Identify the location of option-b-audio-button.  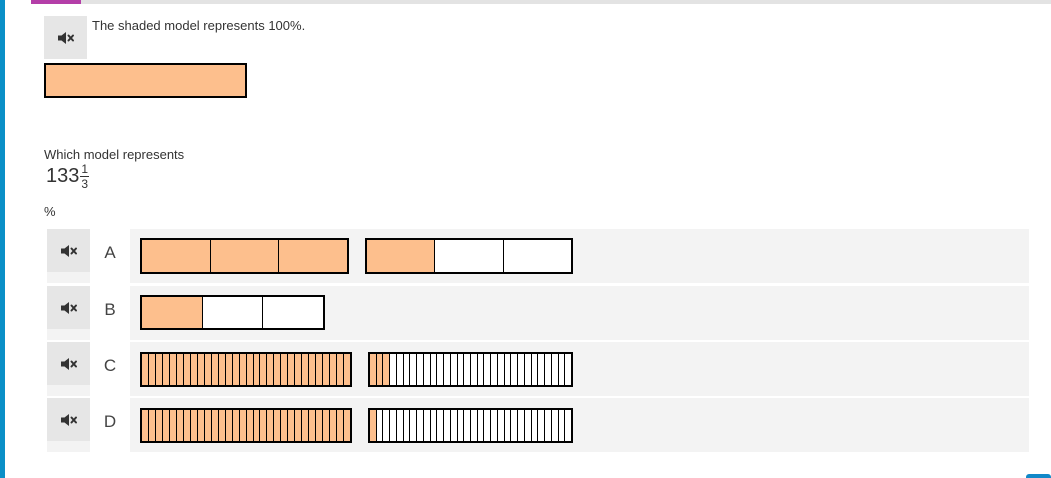
(68, 307).